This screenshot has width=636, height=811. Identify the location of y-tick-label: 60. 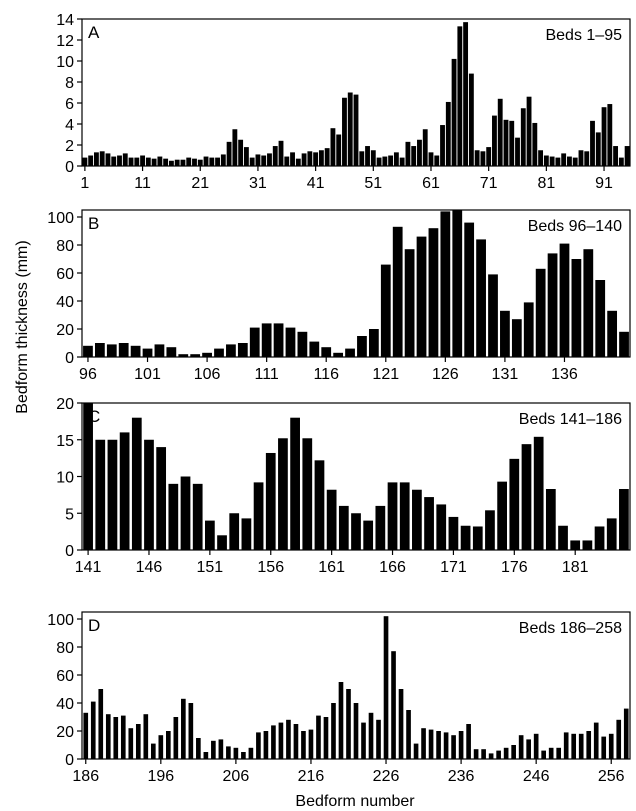
(65, 274).